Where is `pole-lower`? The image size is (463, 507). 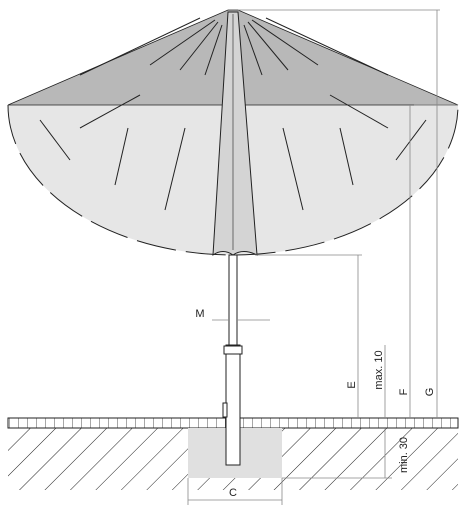
pole-lower is located at coordinates (233, 405).